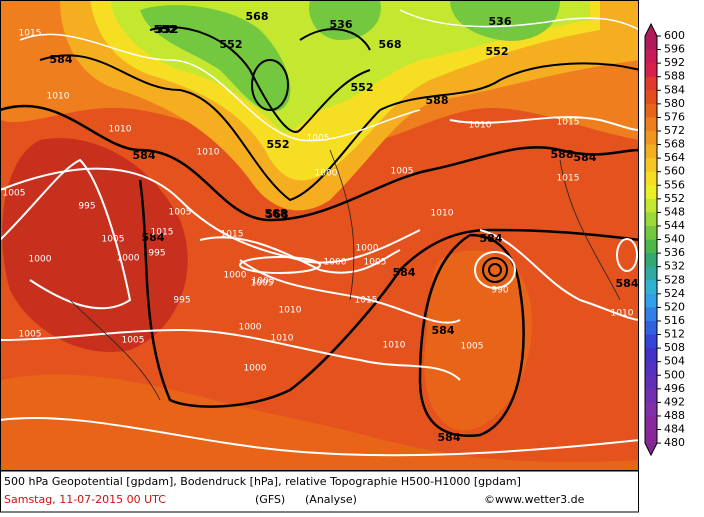  I want to click on colorbar-label: 568, so click(674, 144).